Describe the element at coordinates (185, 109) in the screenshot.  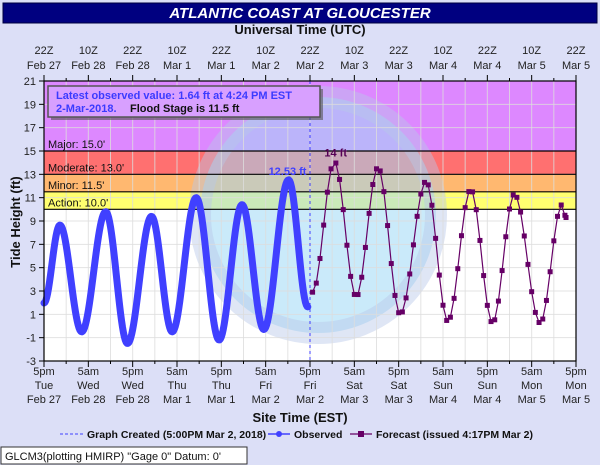
I see `flood-stage-text: Flood Stage is 11.5 ft` at that location.